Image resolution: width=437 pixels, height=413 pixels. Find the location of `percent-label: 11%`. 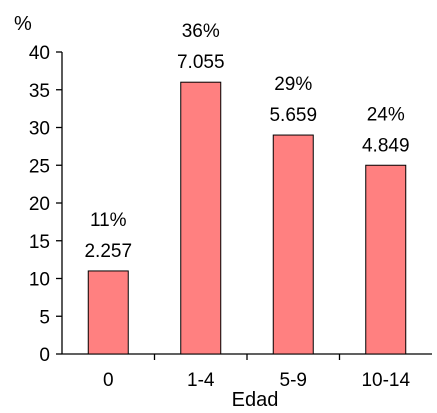

percent-label: 11% is located at coordinates (108, 220).